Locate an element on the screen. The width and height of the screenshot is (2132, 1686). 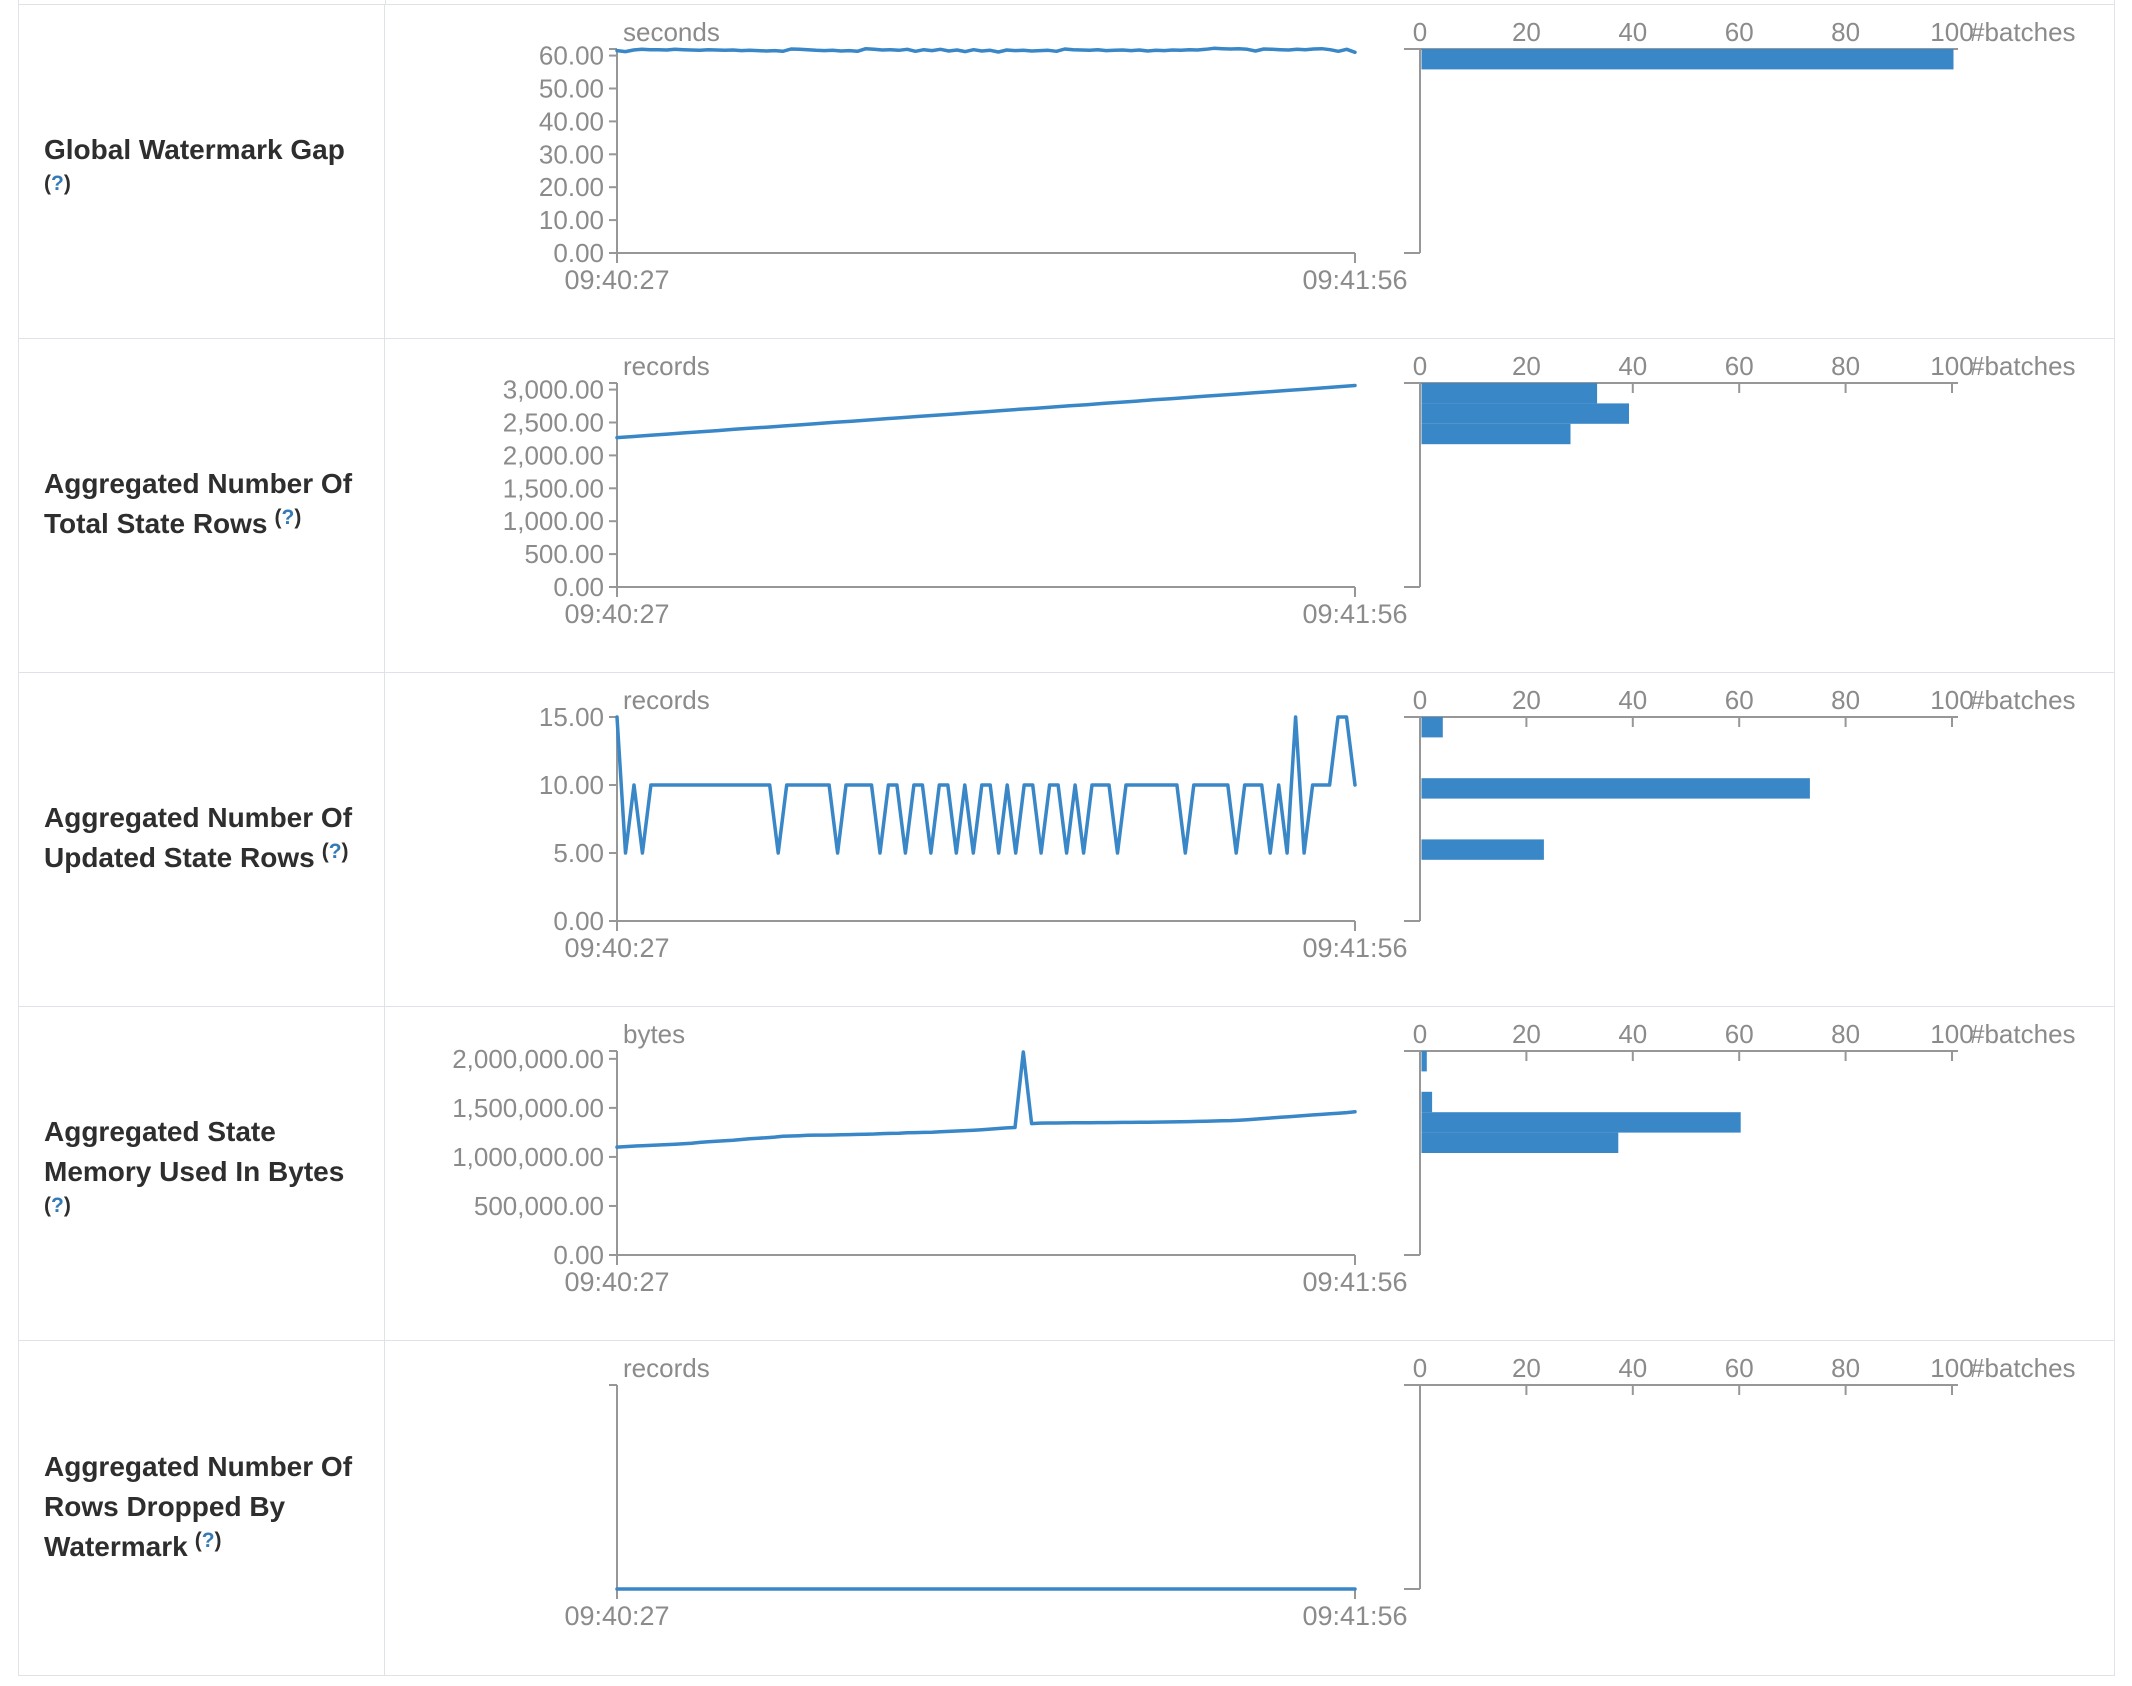
page-bottom-strip is located at coordinates (1066, 1683).